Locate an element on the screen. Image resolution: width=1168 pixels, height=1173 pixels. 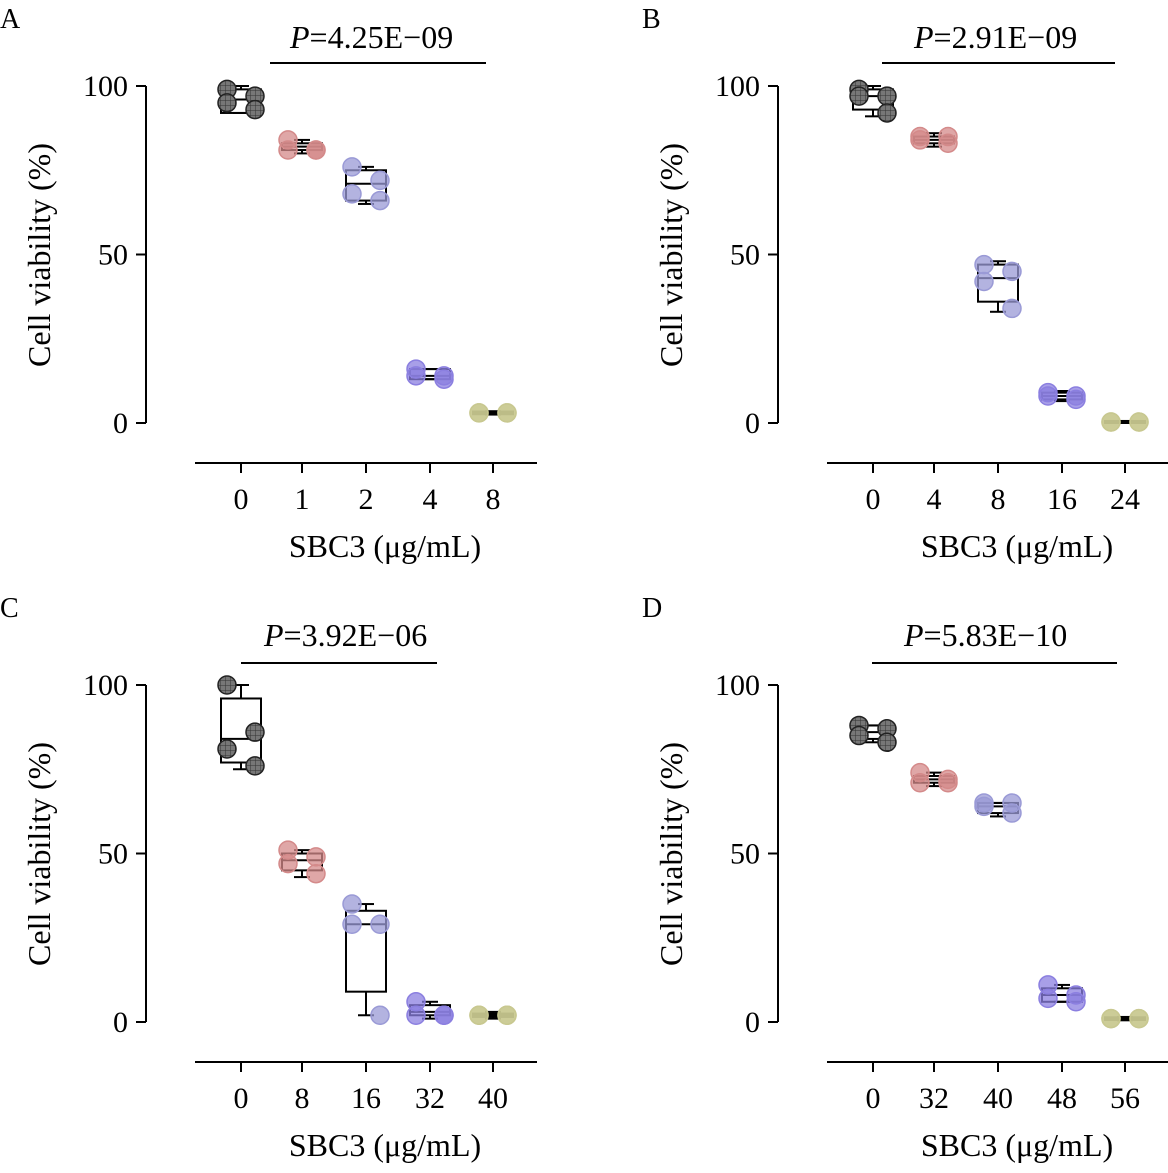
p-value-label: P=3.92E−06 is located at coordinates (345, 635).